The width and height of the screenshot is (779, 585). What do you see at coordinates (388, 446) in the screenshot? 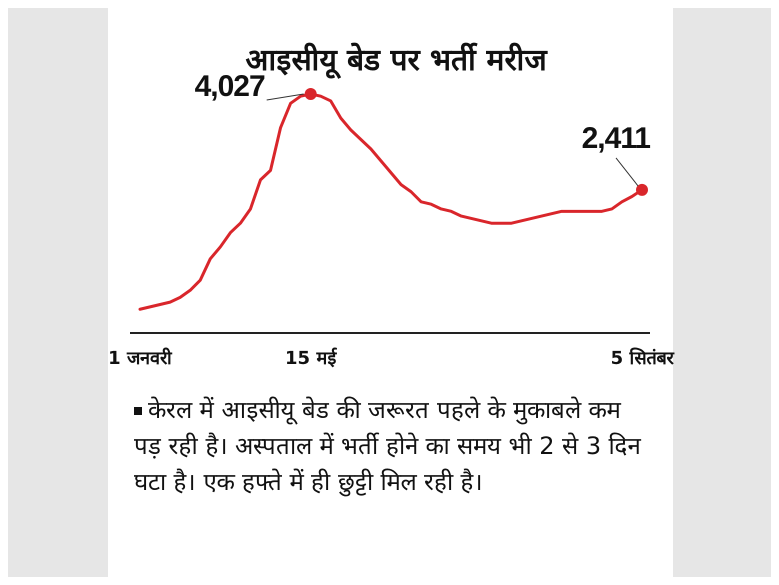
I see `text: केरल में आइसीयू बेड की जरूरत पहले के मुकाबले कम पड़ रही है। अस्पताल में भर्ती होने का समय भी 2 से 3 दिन घटा है। एक हफ्ते में ही छुट्टी मिल रही है।` at bounding box center [388, 446].